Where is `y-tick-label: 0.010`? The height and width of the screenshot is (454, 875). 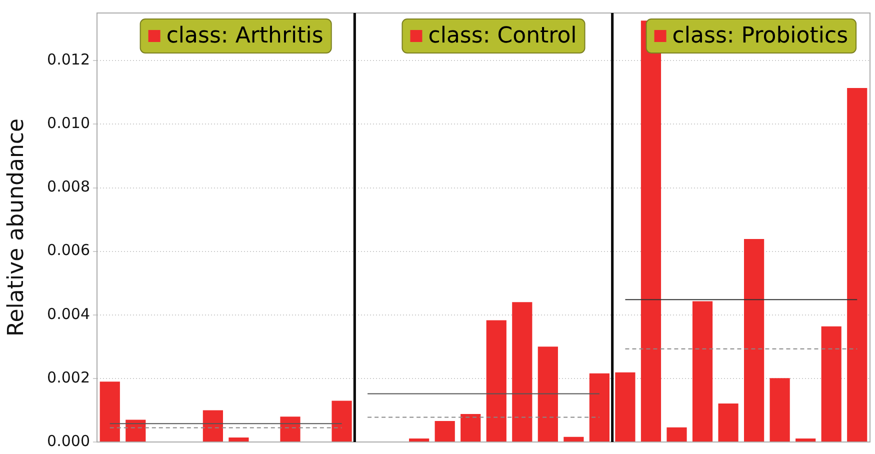
y-tick-label: 0.010 is located at coordinates (68, 123).